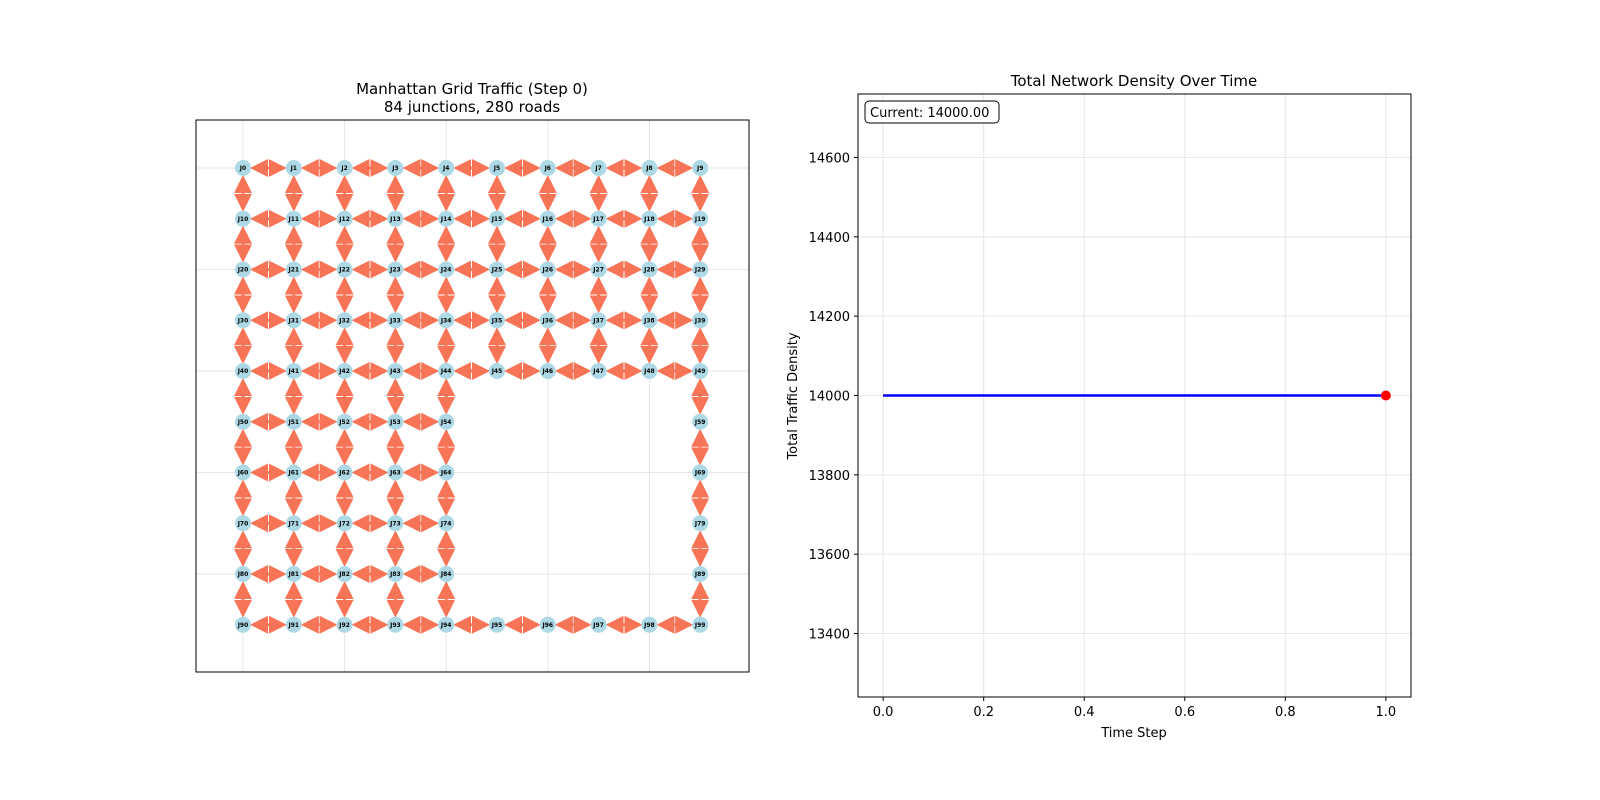 The width and height of the screenshot is (1600, 800). I want to click on junction-label: J47, so click(598, 371).